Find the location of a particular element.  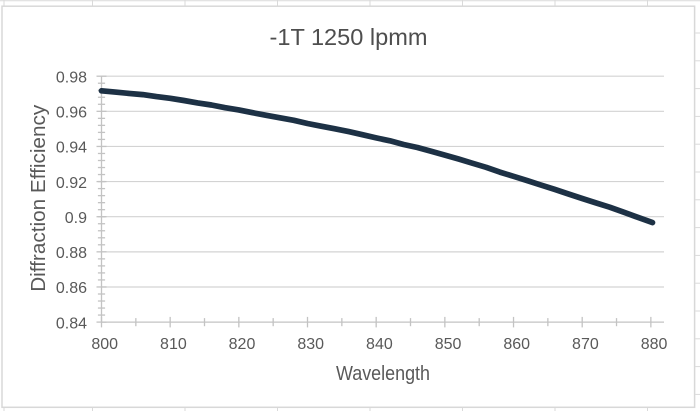

svg-text: 0.98 is located at coordinates (71, 77).